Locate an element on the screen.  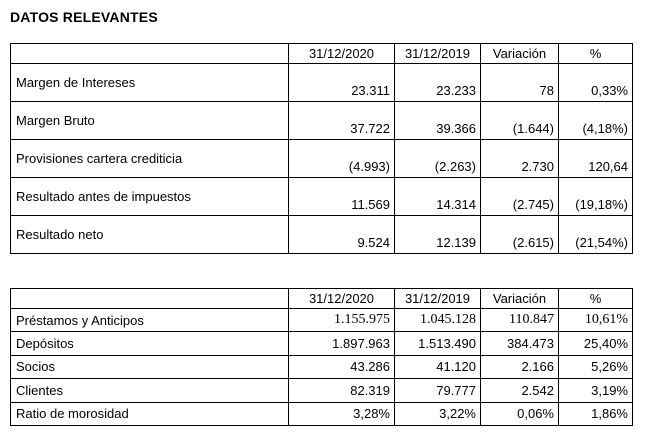
cell-2020: 9.524 is located at coordinates (341, 234).